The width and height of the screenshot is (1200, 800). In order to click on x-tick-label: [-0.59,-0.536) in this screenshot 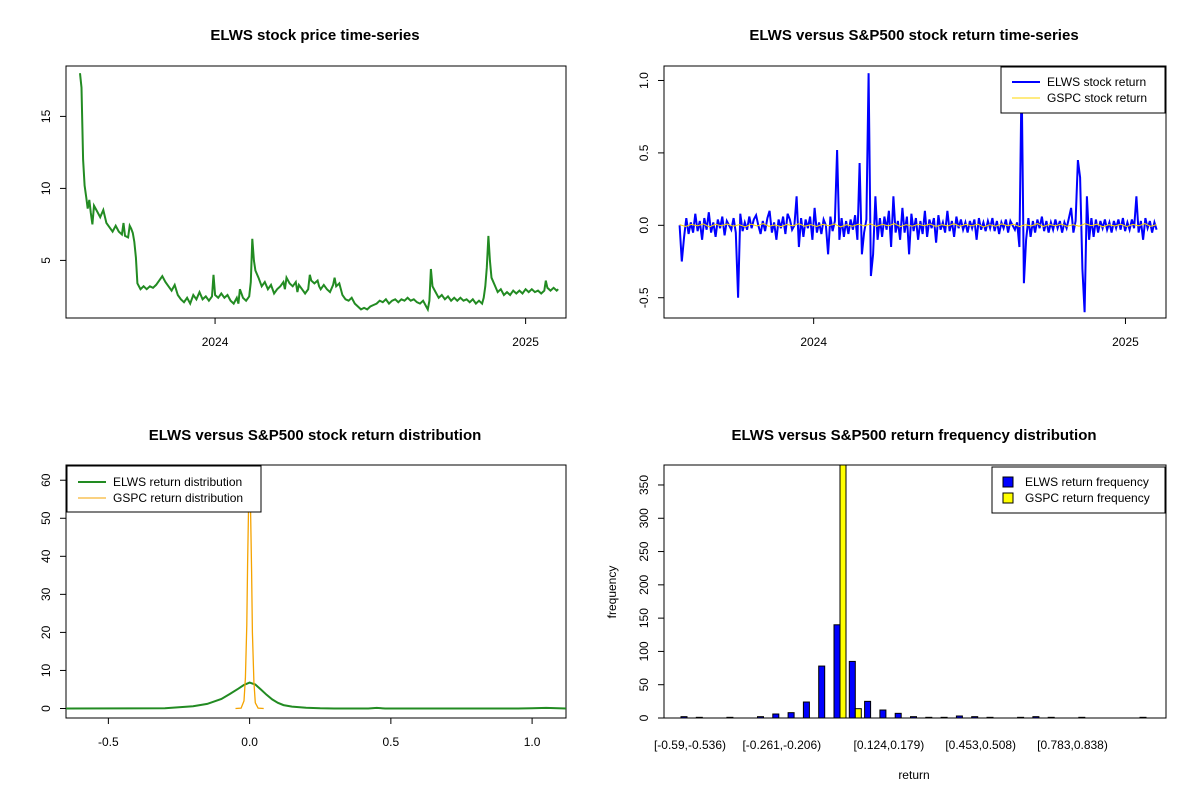, I will do `click(690, 745)`.